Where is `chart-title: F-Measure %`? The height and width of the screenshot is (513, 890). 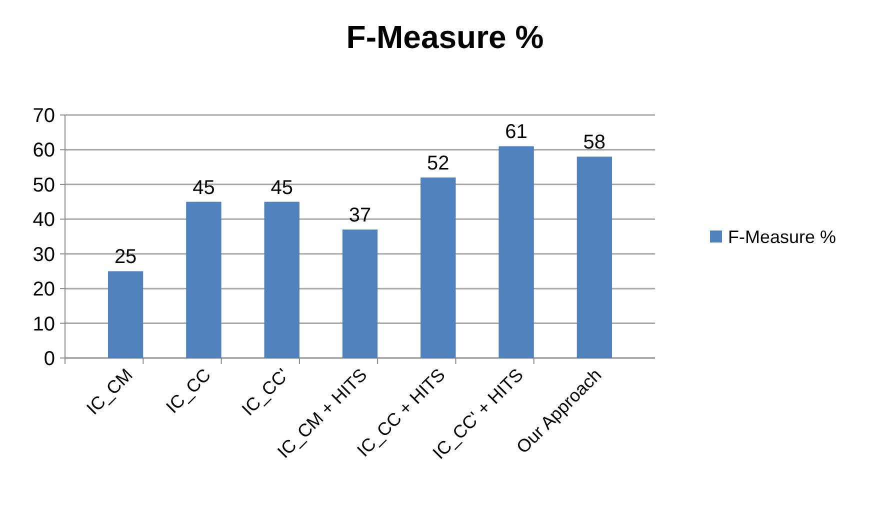
chart-title: F-Measure % is located at coordinates (445, 37).